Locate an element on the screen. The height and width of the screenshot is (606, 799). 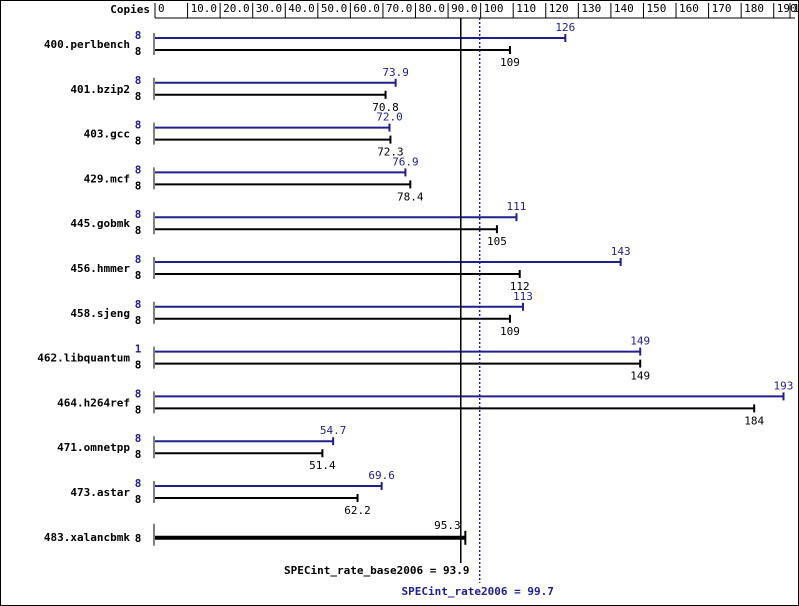
peak-value-label: 69.6 is located at coordinates (381, 475).